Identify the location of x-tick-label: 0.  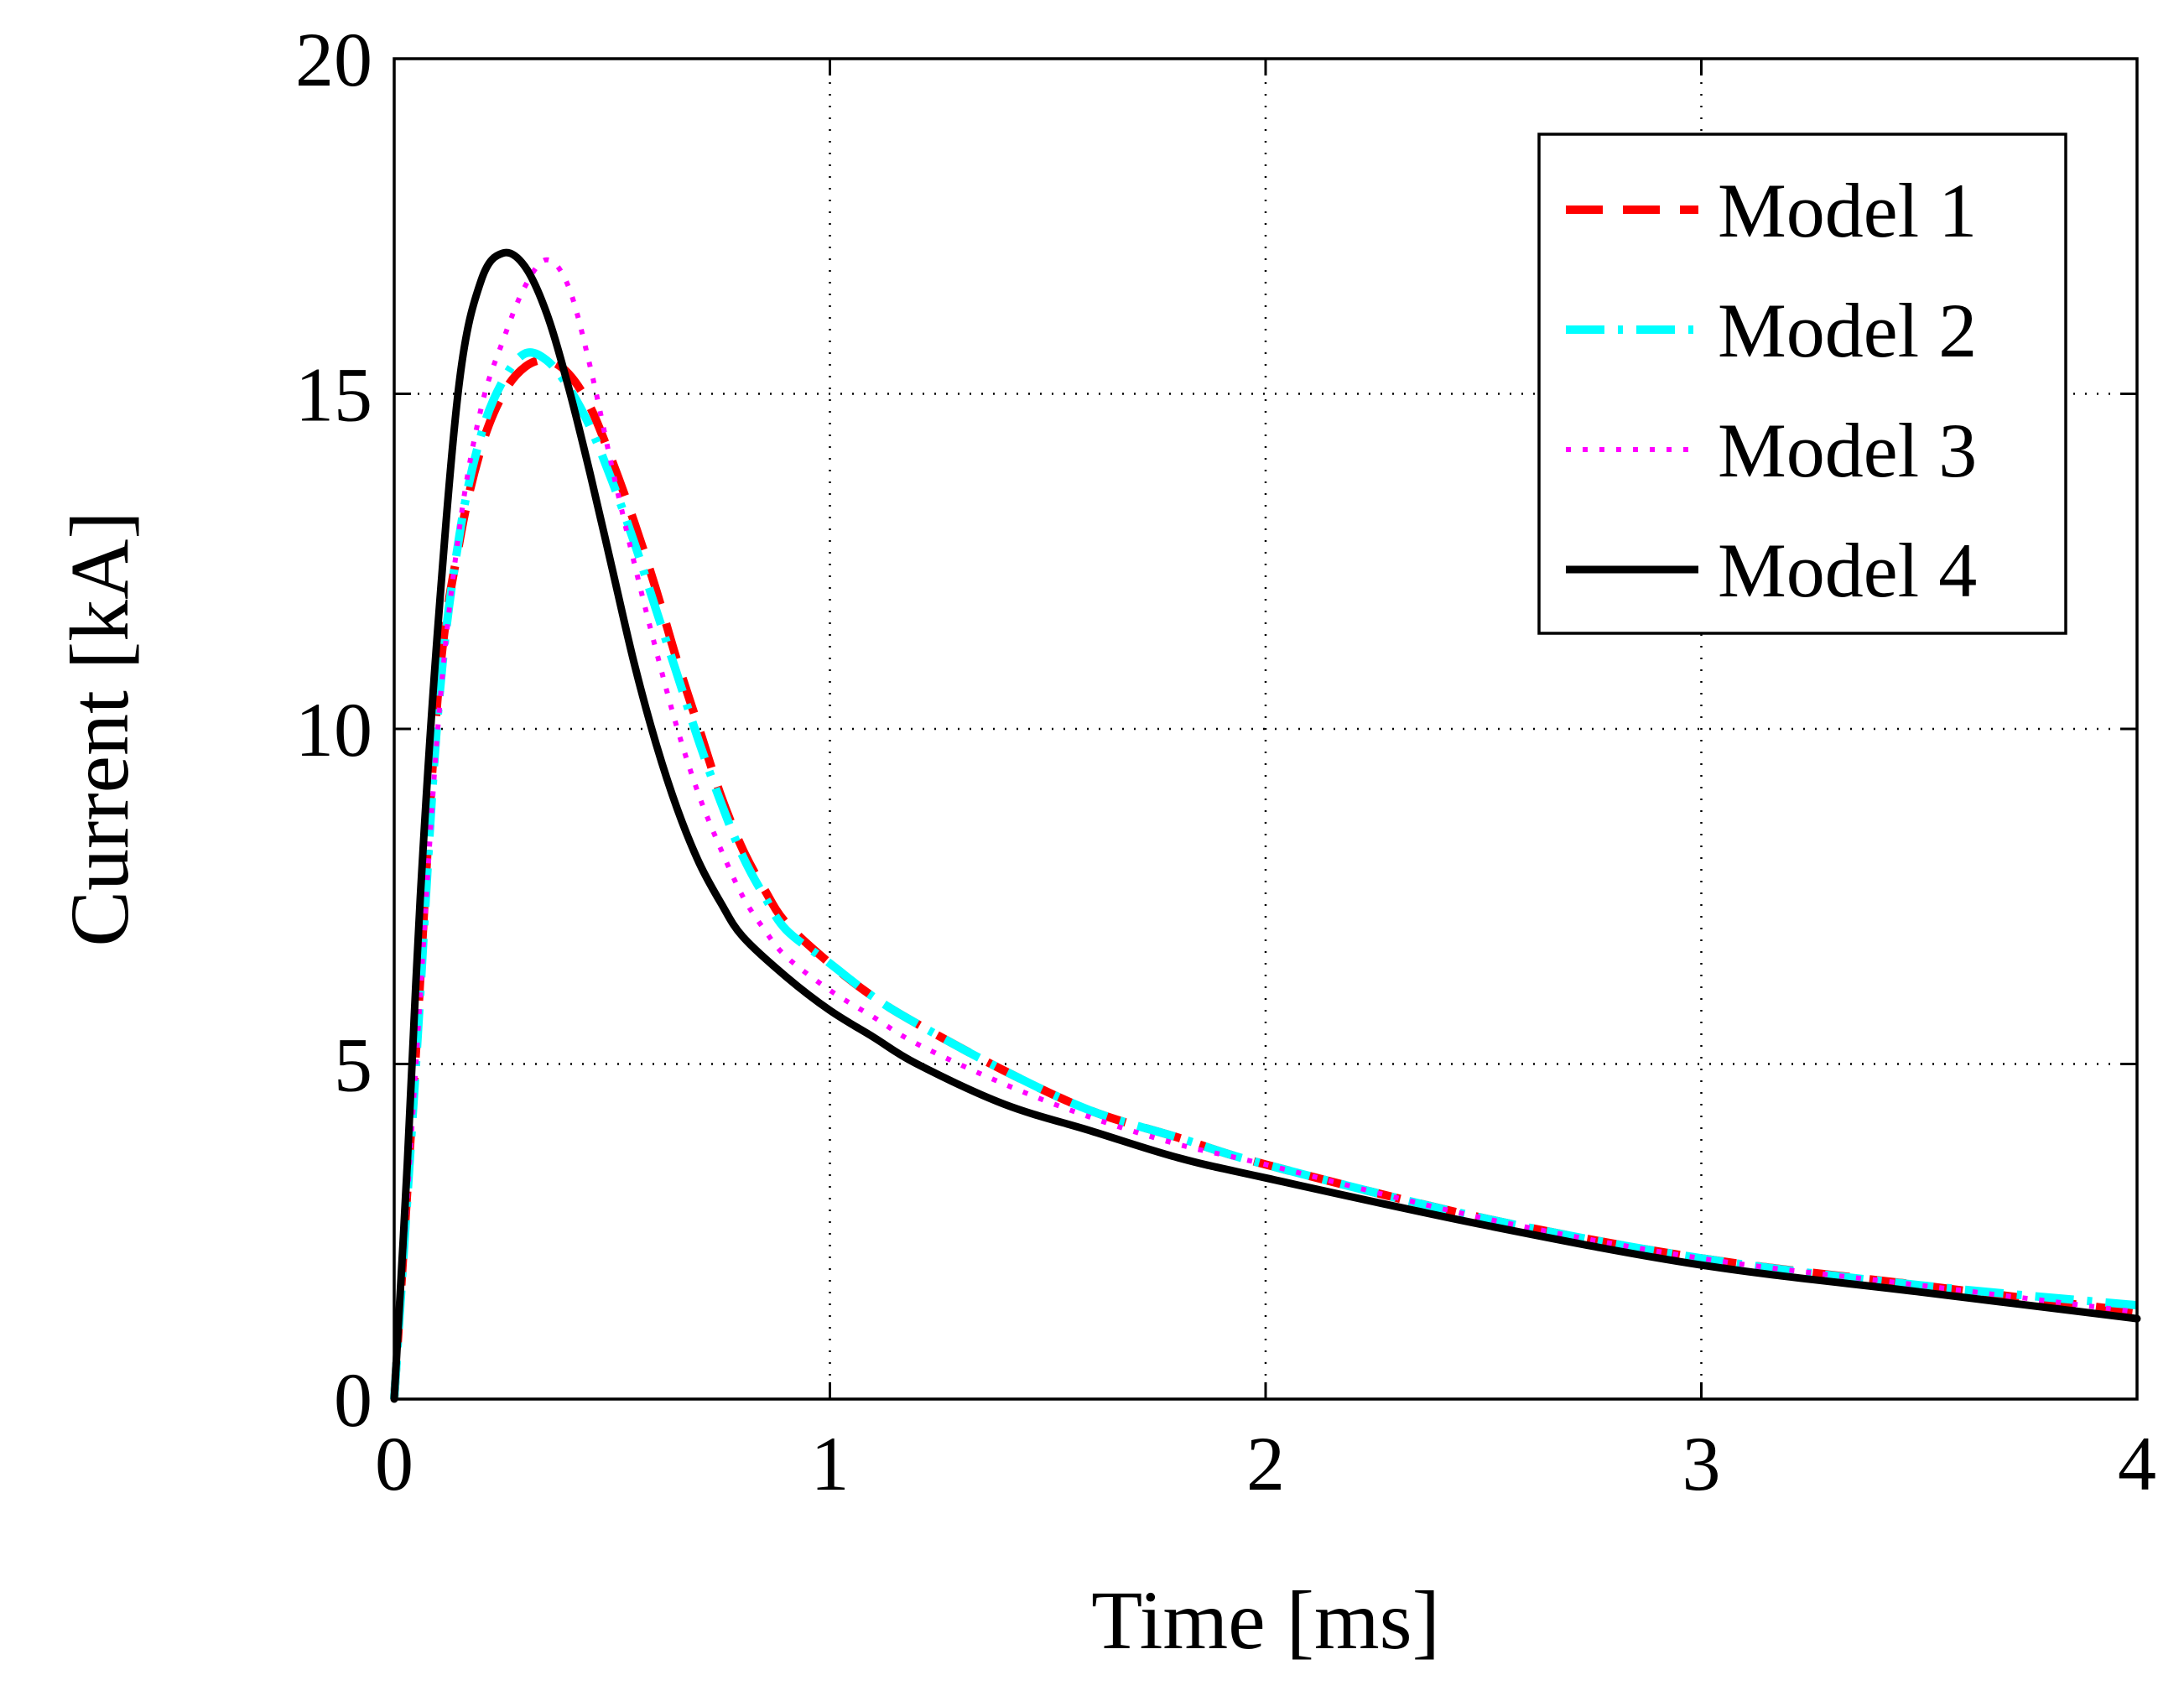
(394, 1464).